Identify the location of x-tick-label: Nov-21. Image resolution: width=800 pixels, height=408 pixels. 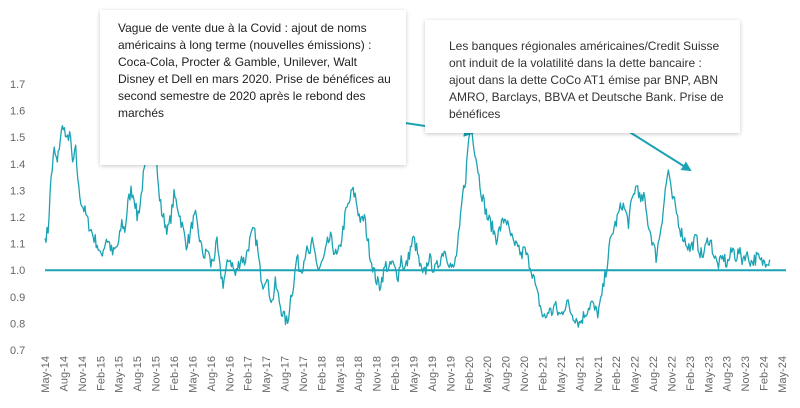
(599, 373).